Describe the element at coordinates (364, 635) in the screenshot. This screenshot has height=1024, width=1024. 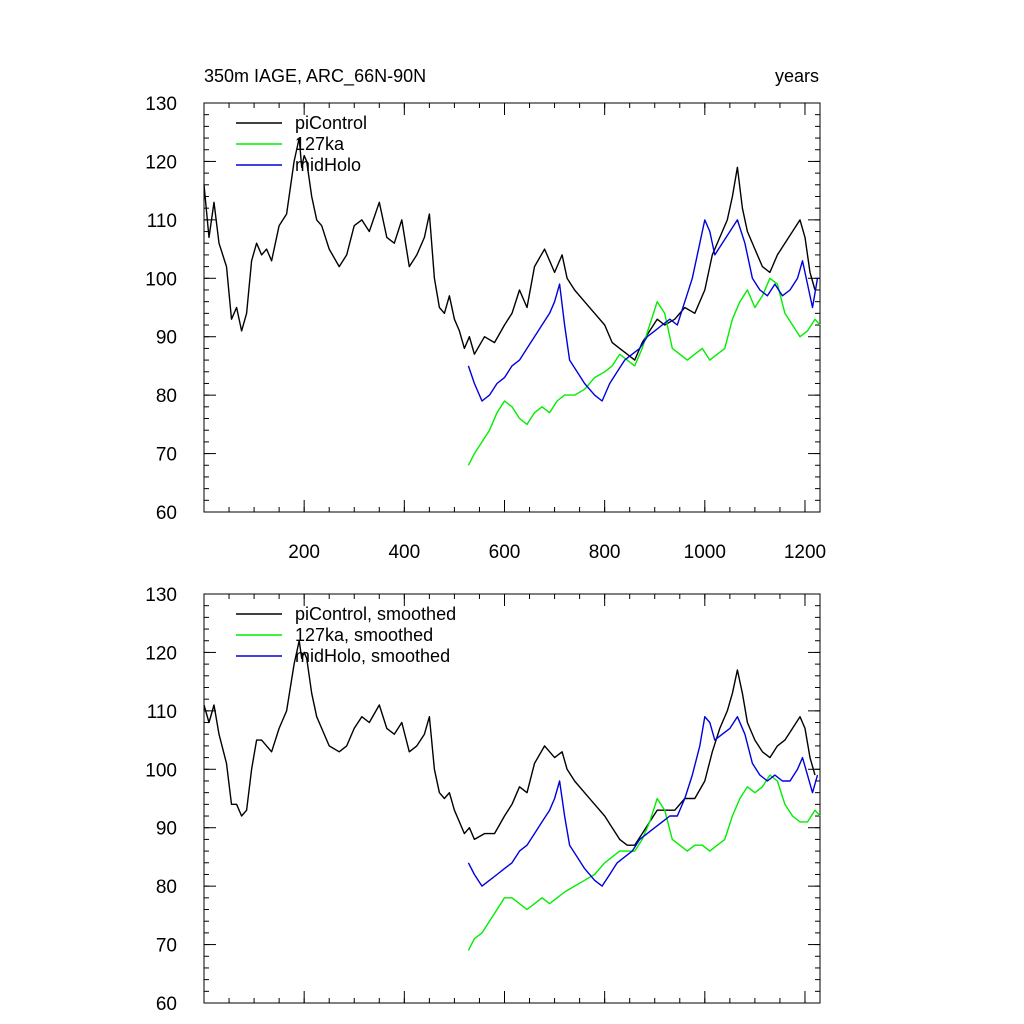
I see `legend-label: 127ka, smoothed` at that location.